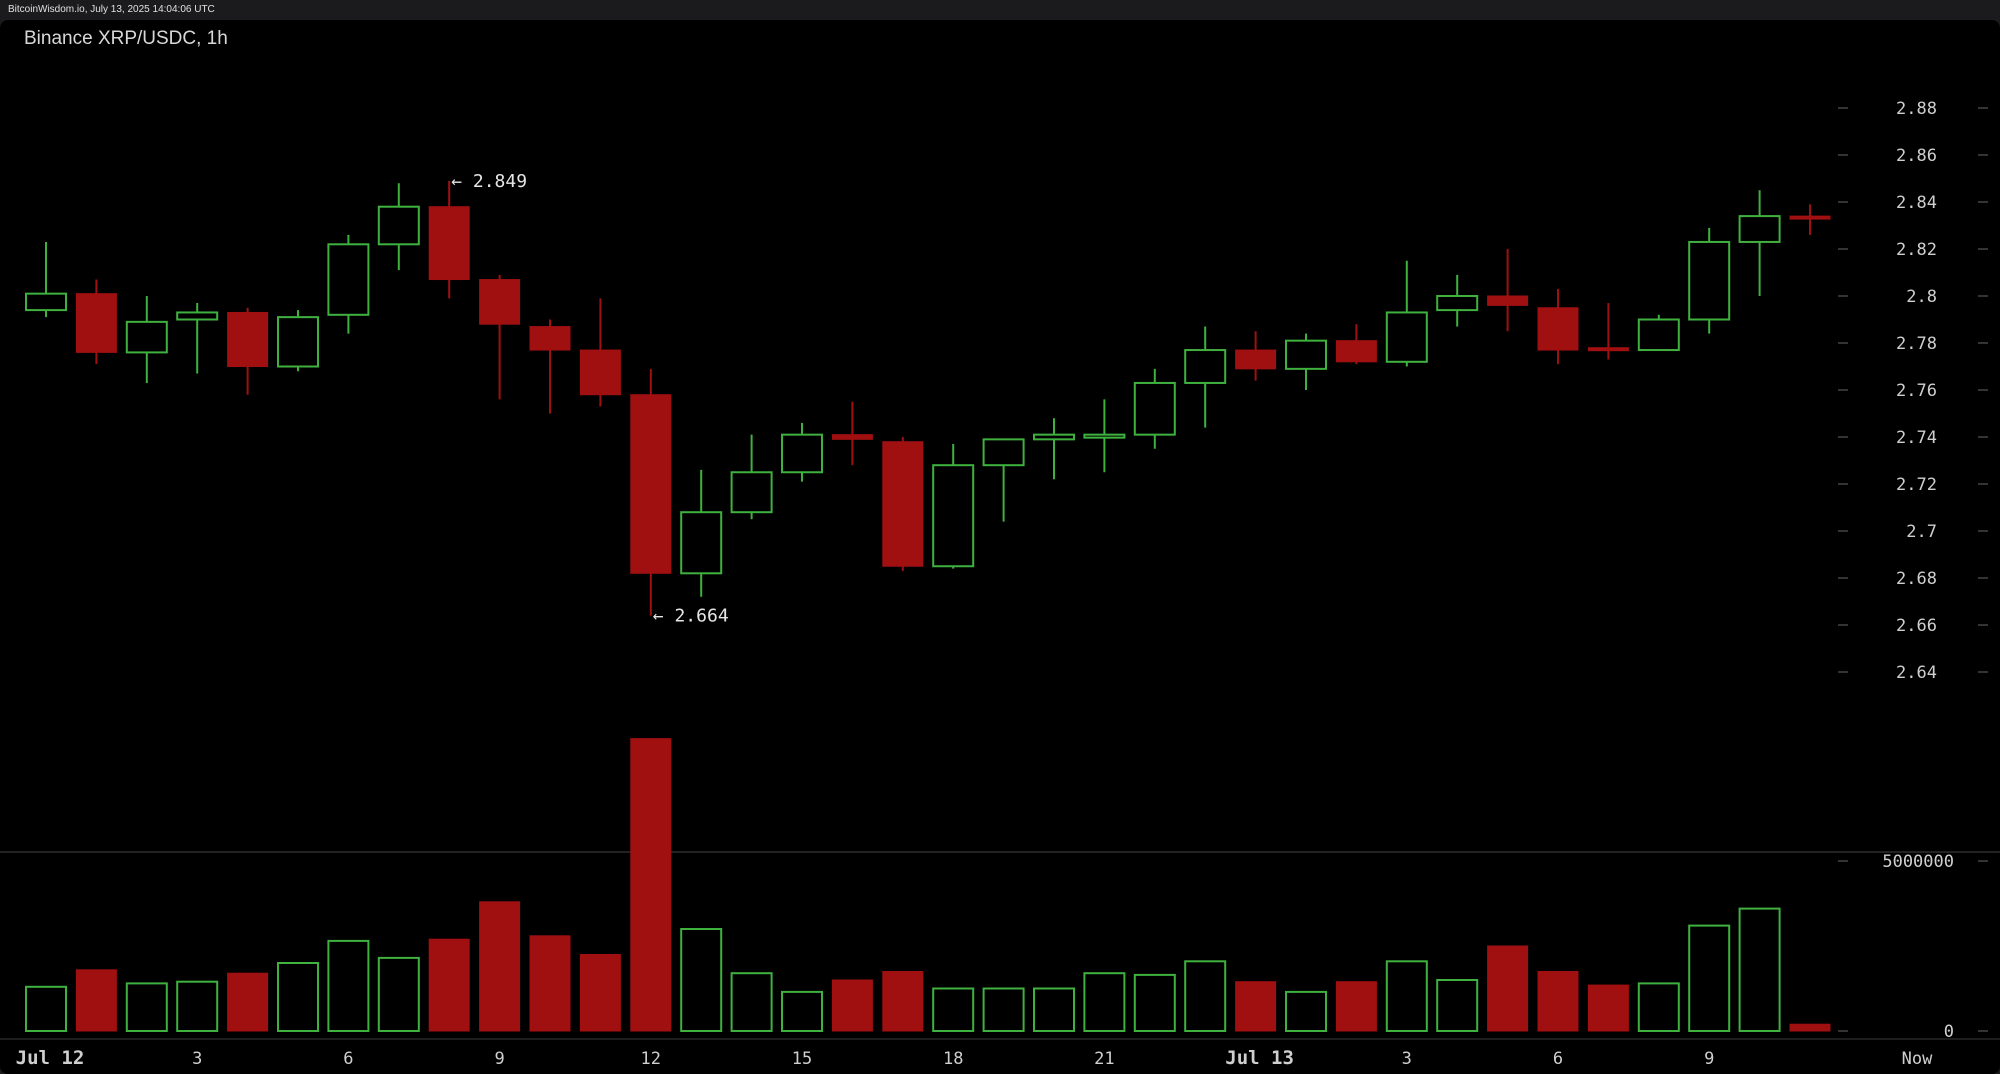 This screenshot has height=1074, width=2000. I want to click on x-tick-label: 12, so click(651, 1059).